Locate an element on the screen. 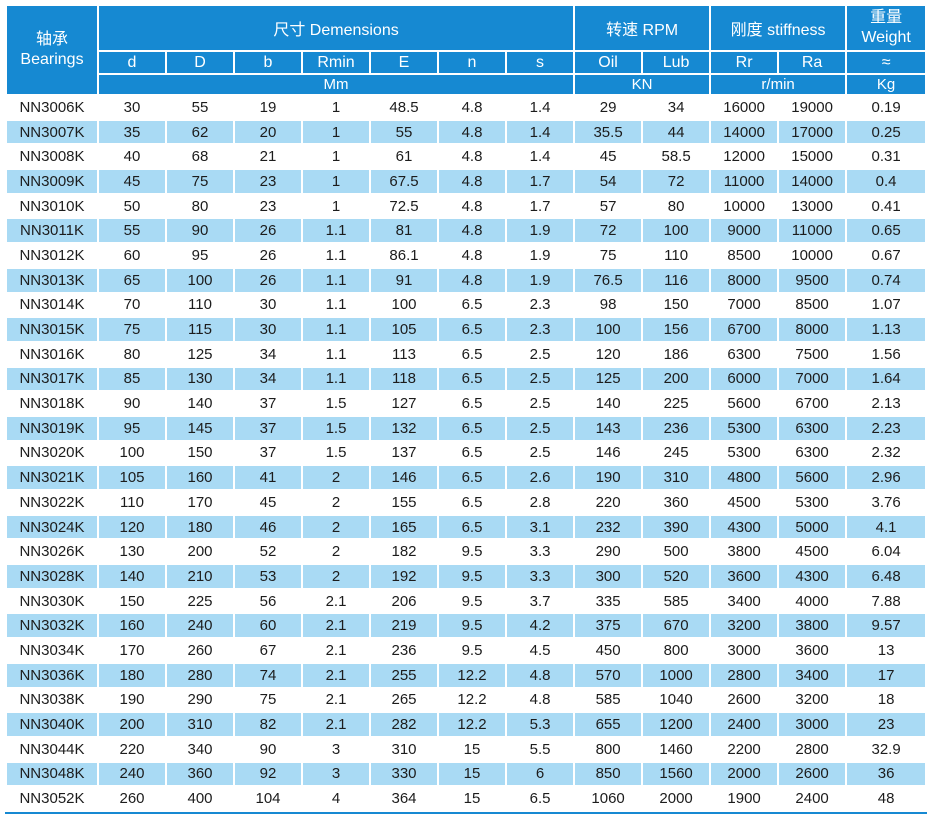 This screenshot has width=930, height=818. value-cell: 236 is located at coordinates (404, 650).